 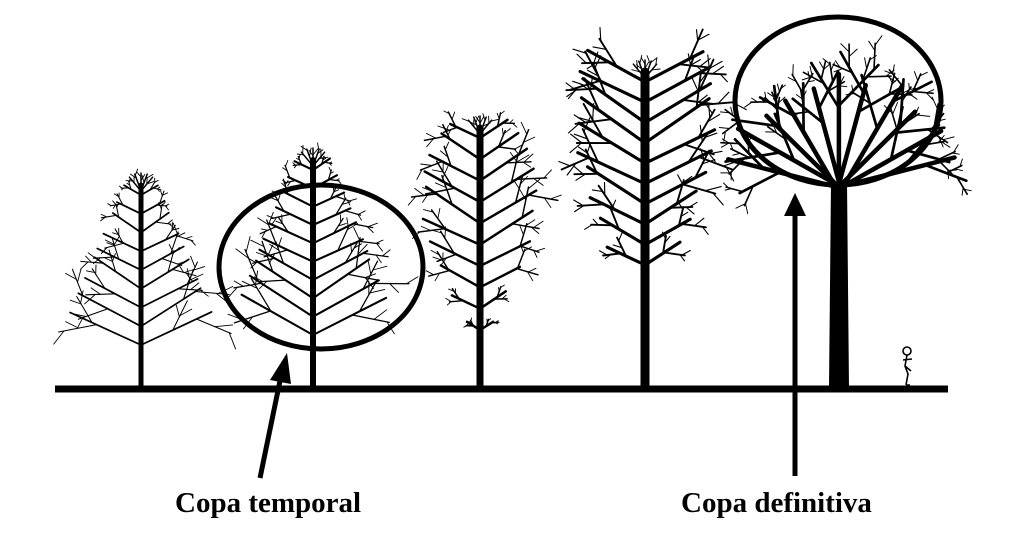 What do you see at coordinates (795, 334) in the screenshot?
I see `arrow-definitiva` at bounding box center [795, 334].